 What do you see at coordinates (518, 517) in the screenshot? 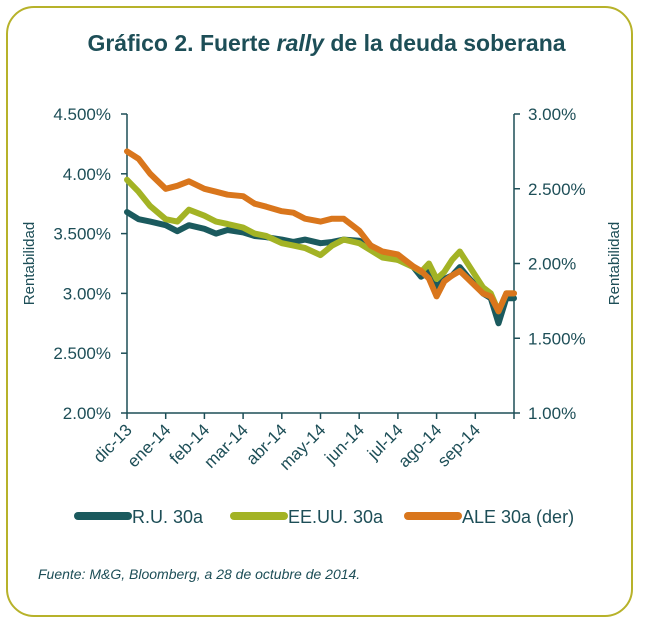
I see `legend-label: ALE 30a (der)` at bounding box center [518, 517].